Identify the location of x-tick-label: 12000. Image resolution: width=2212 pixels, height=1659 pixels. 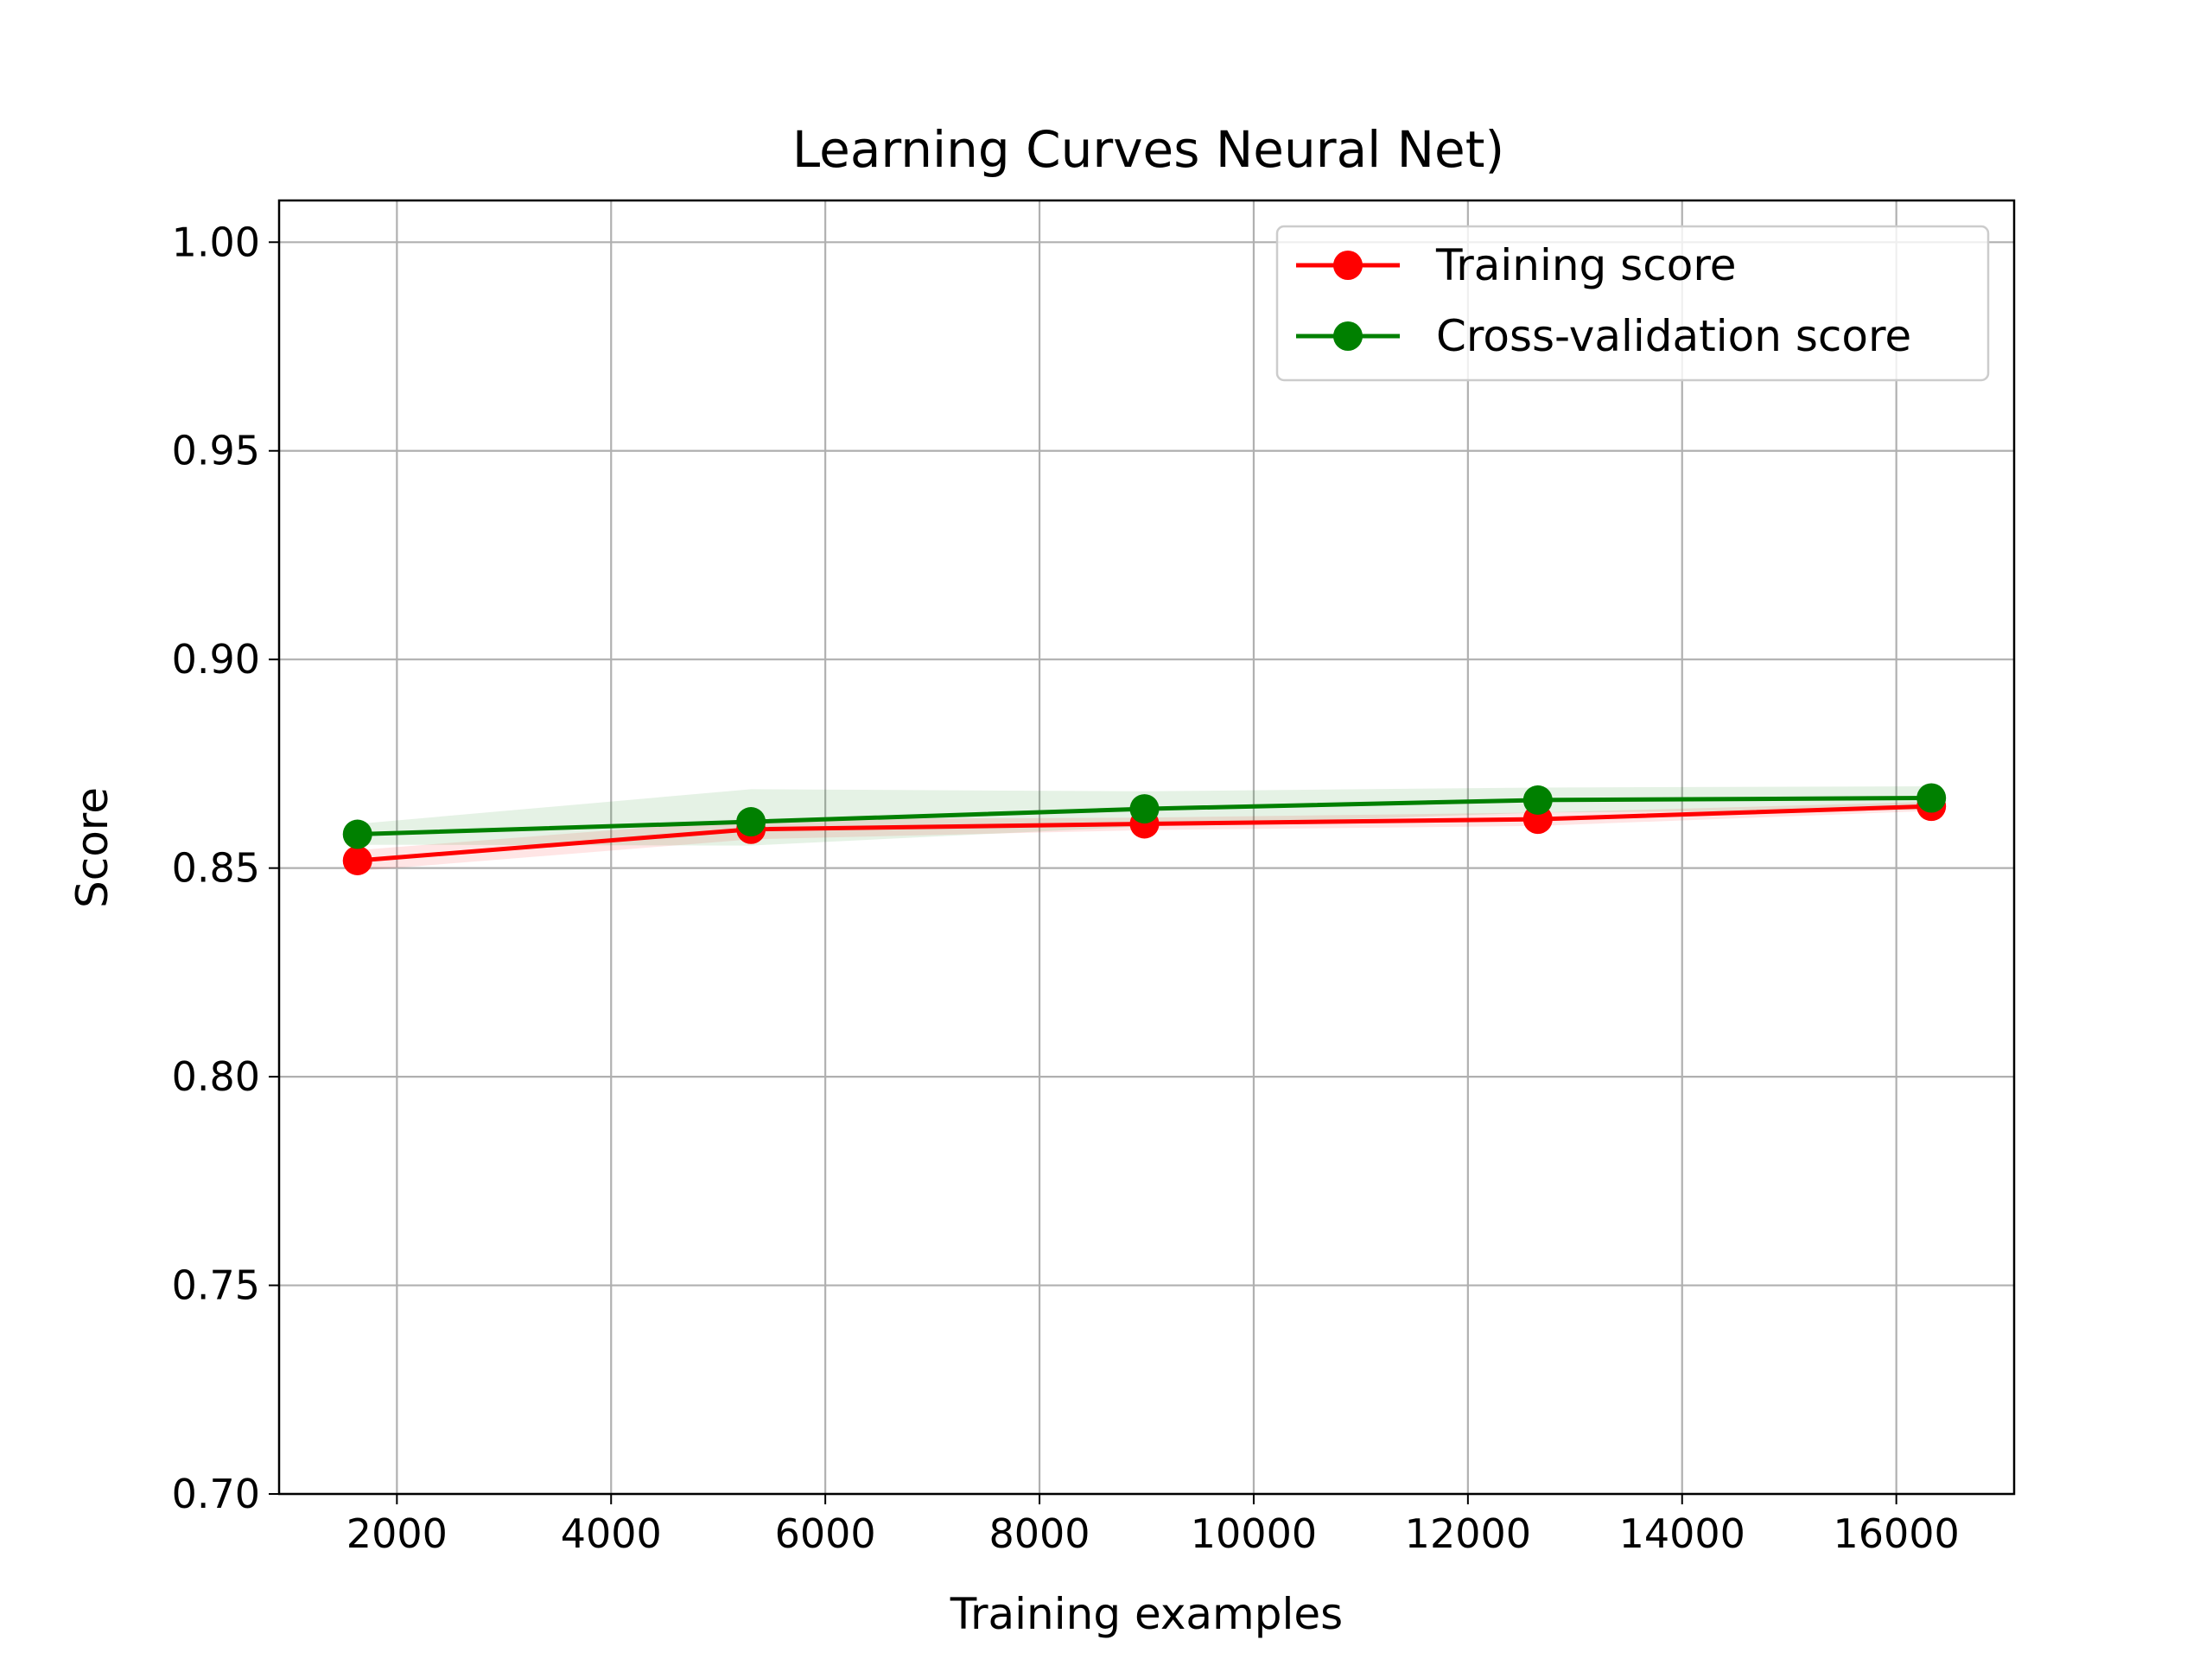
(1468, 1533).